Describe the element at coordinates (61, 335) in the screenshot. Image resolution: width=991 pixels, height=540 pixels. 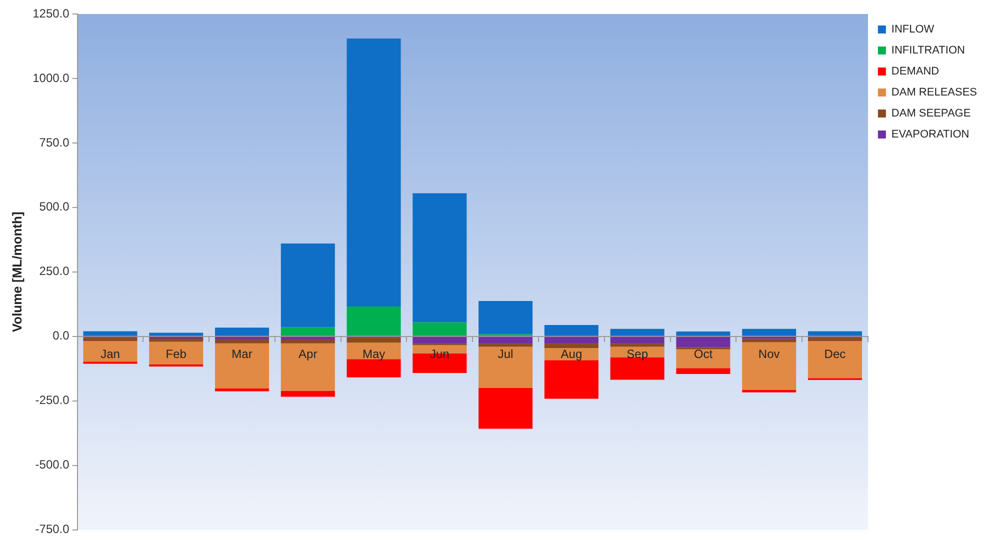
I see `y-tick-label: 0.0` at that location.